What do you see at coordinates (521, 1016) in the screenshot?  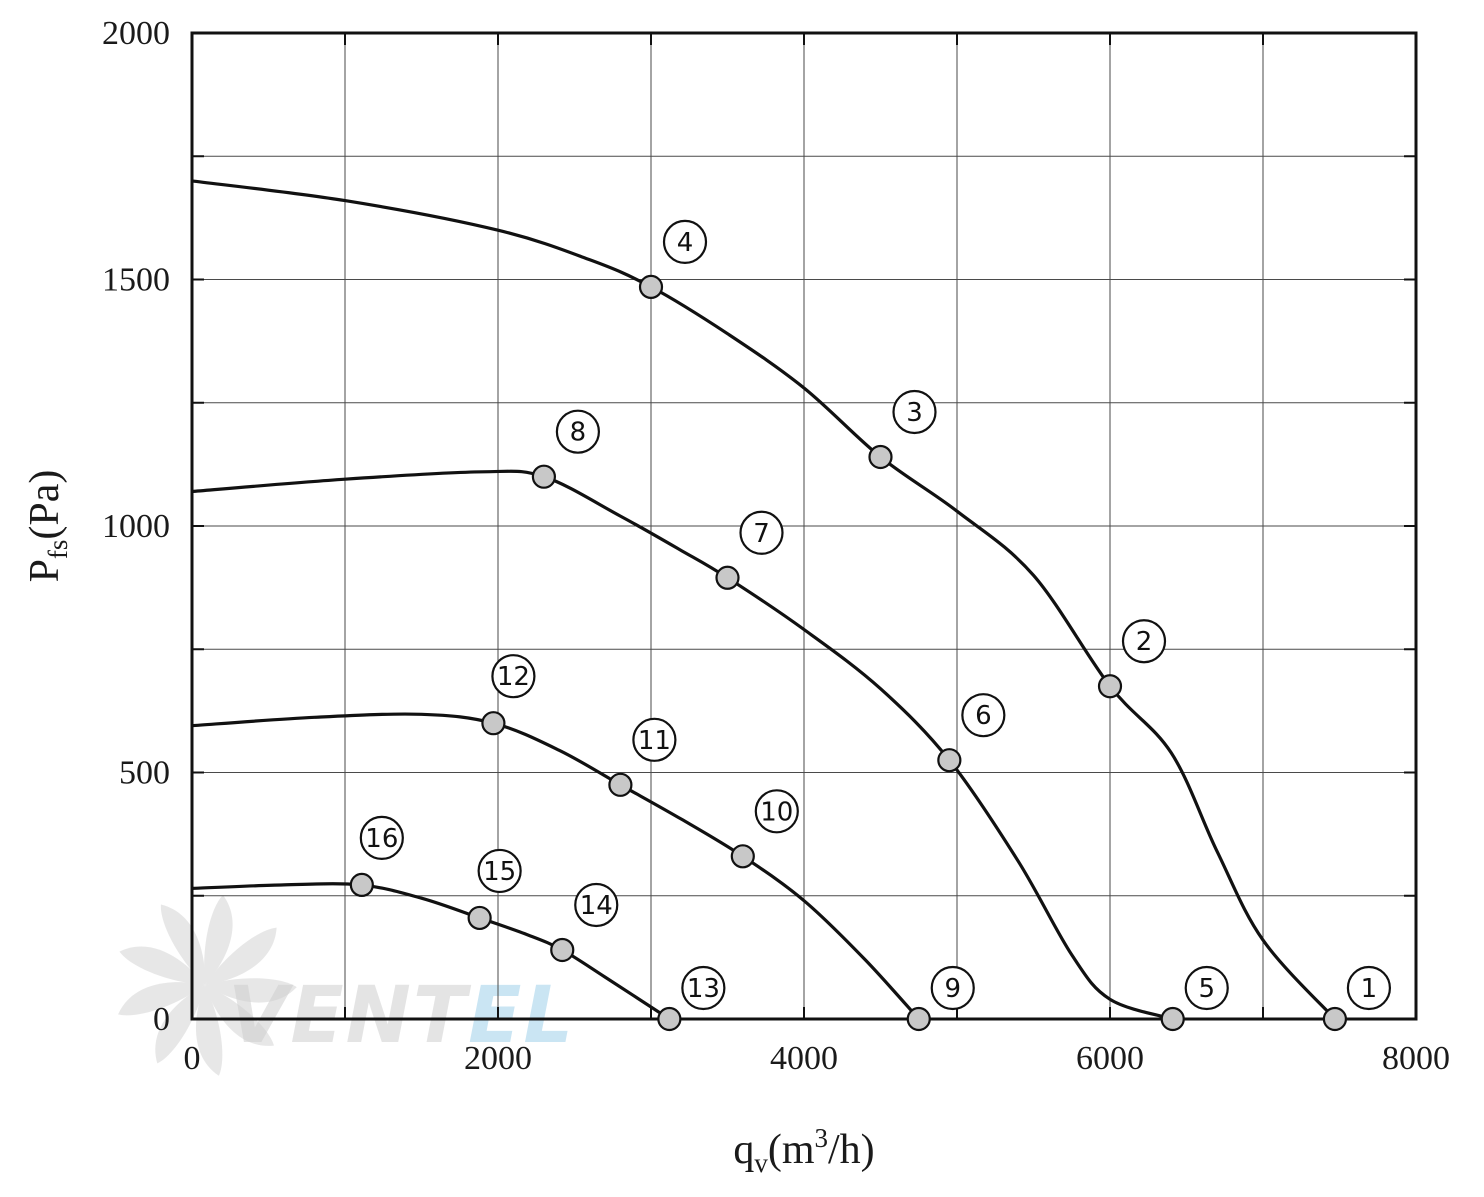 I see `watermark-brand-accent: EL` at bounding box center [521, 1016].